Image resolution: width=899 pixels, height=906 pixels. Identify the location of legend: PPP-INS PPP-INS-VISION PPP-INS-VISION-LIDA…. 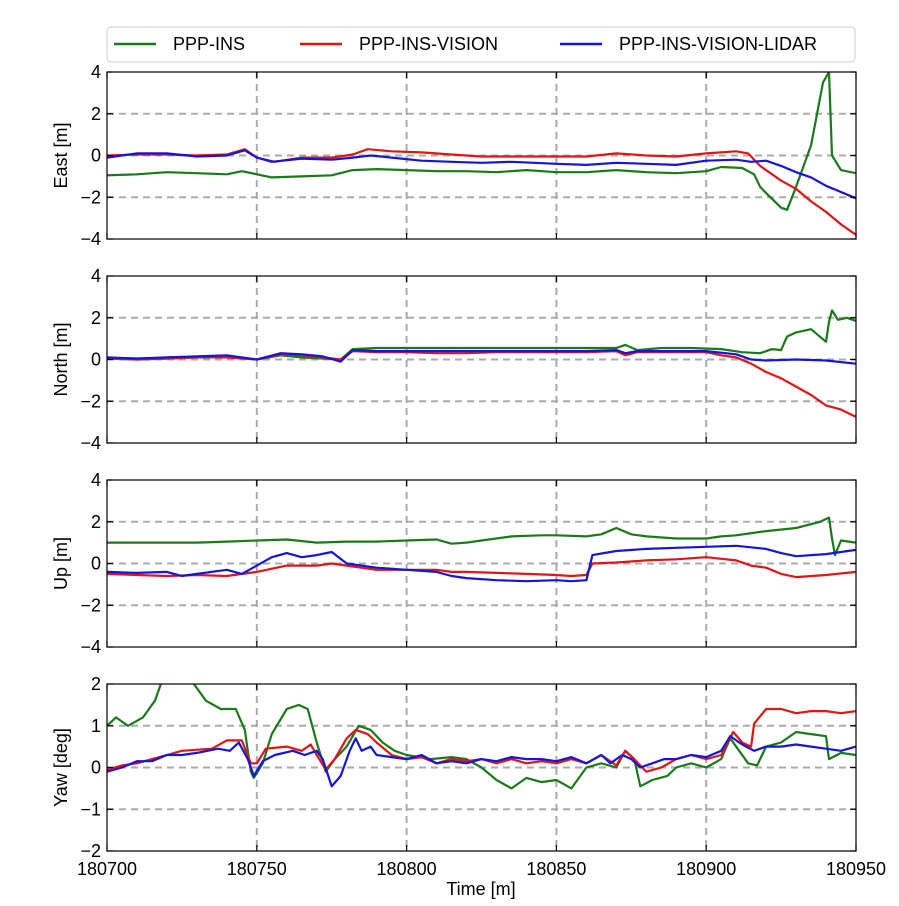
(481, 44).